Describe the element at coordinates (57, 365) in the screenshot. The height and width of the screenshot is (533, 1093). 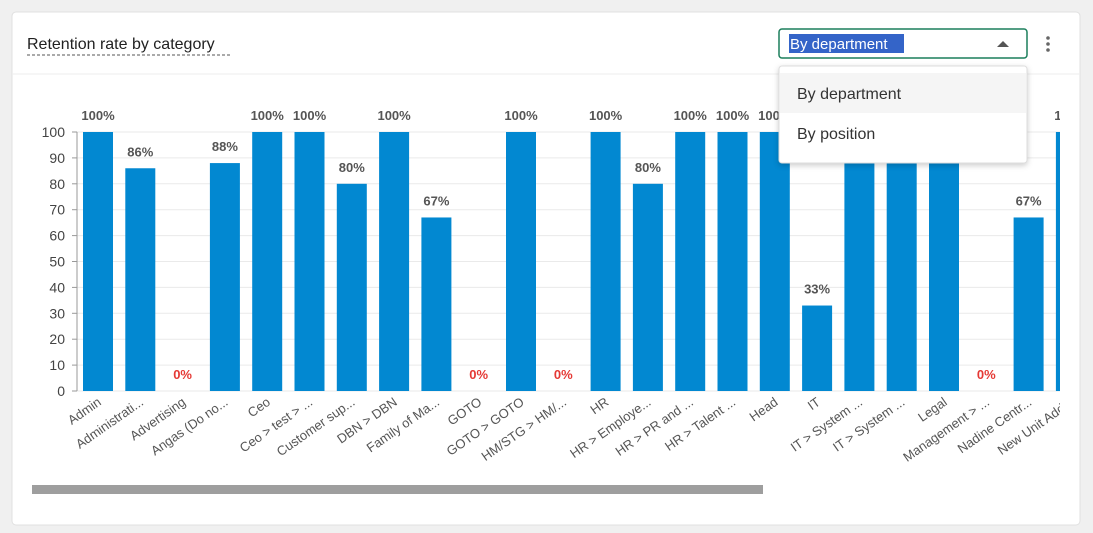
I see `y-tick-label: 10` at that location.